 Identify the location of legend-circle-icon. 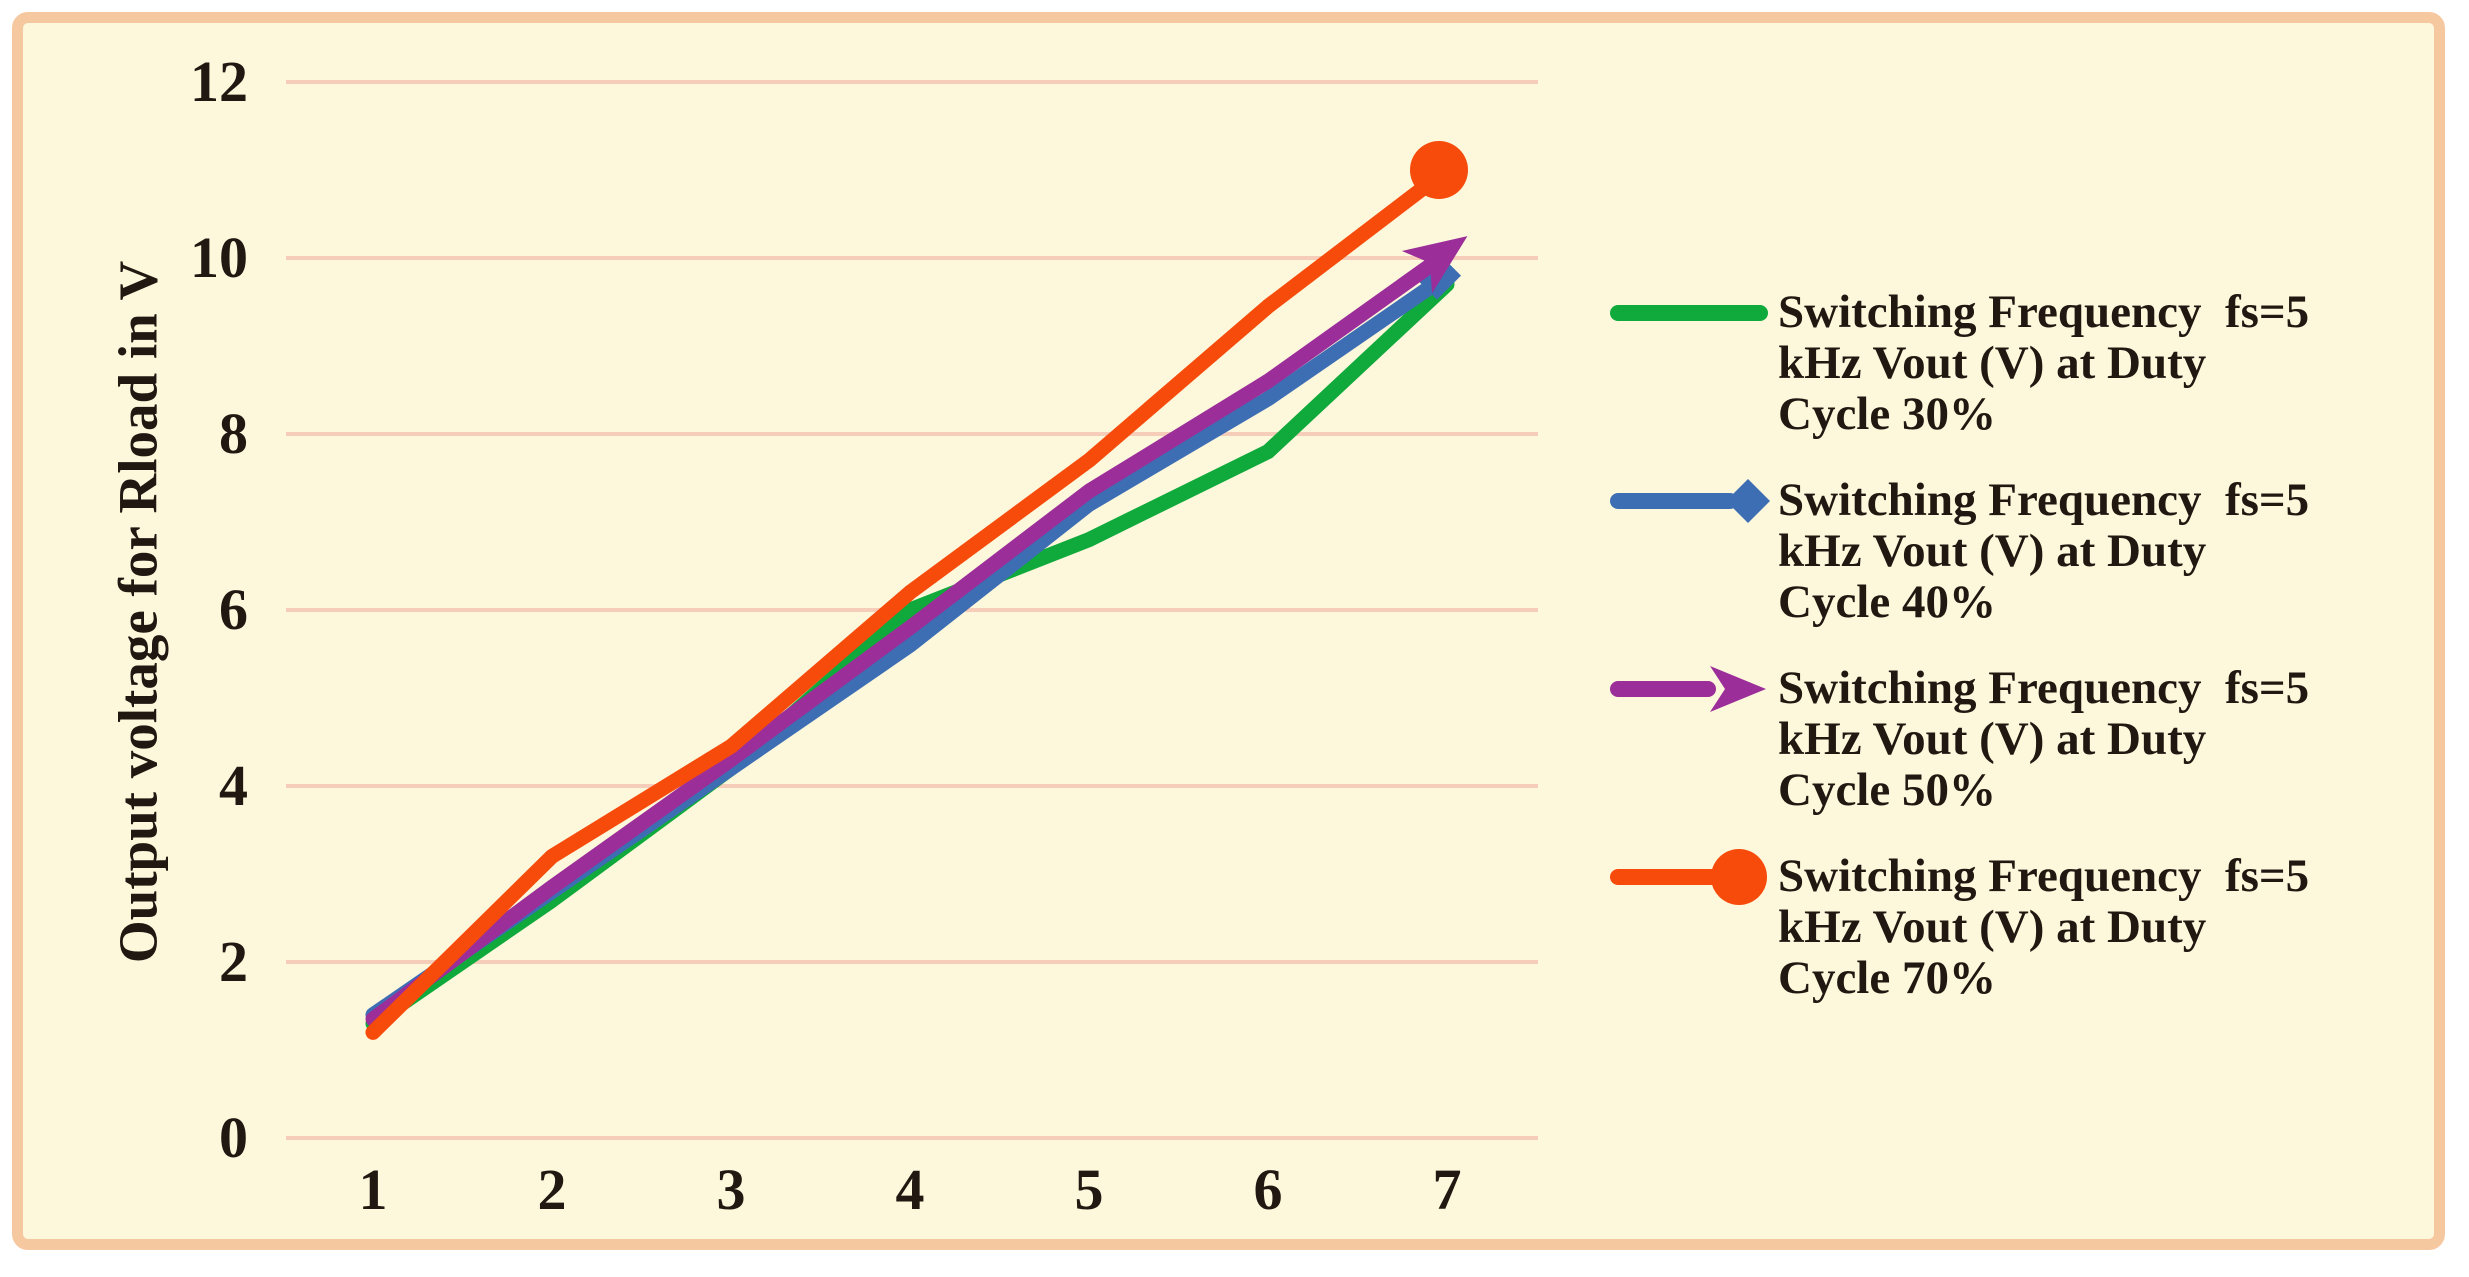
(1739, 877).